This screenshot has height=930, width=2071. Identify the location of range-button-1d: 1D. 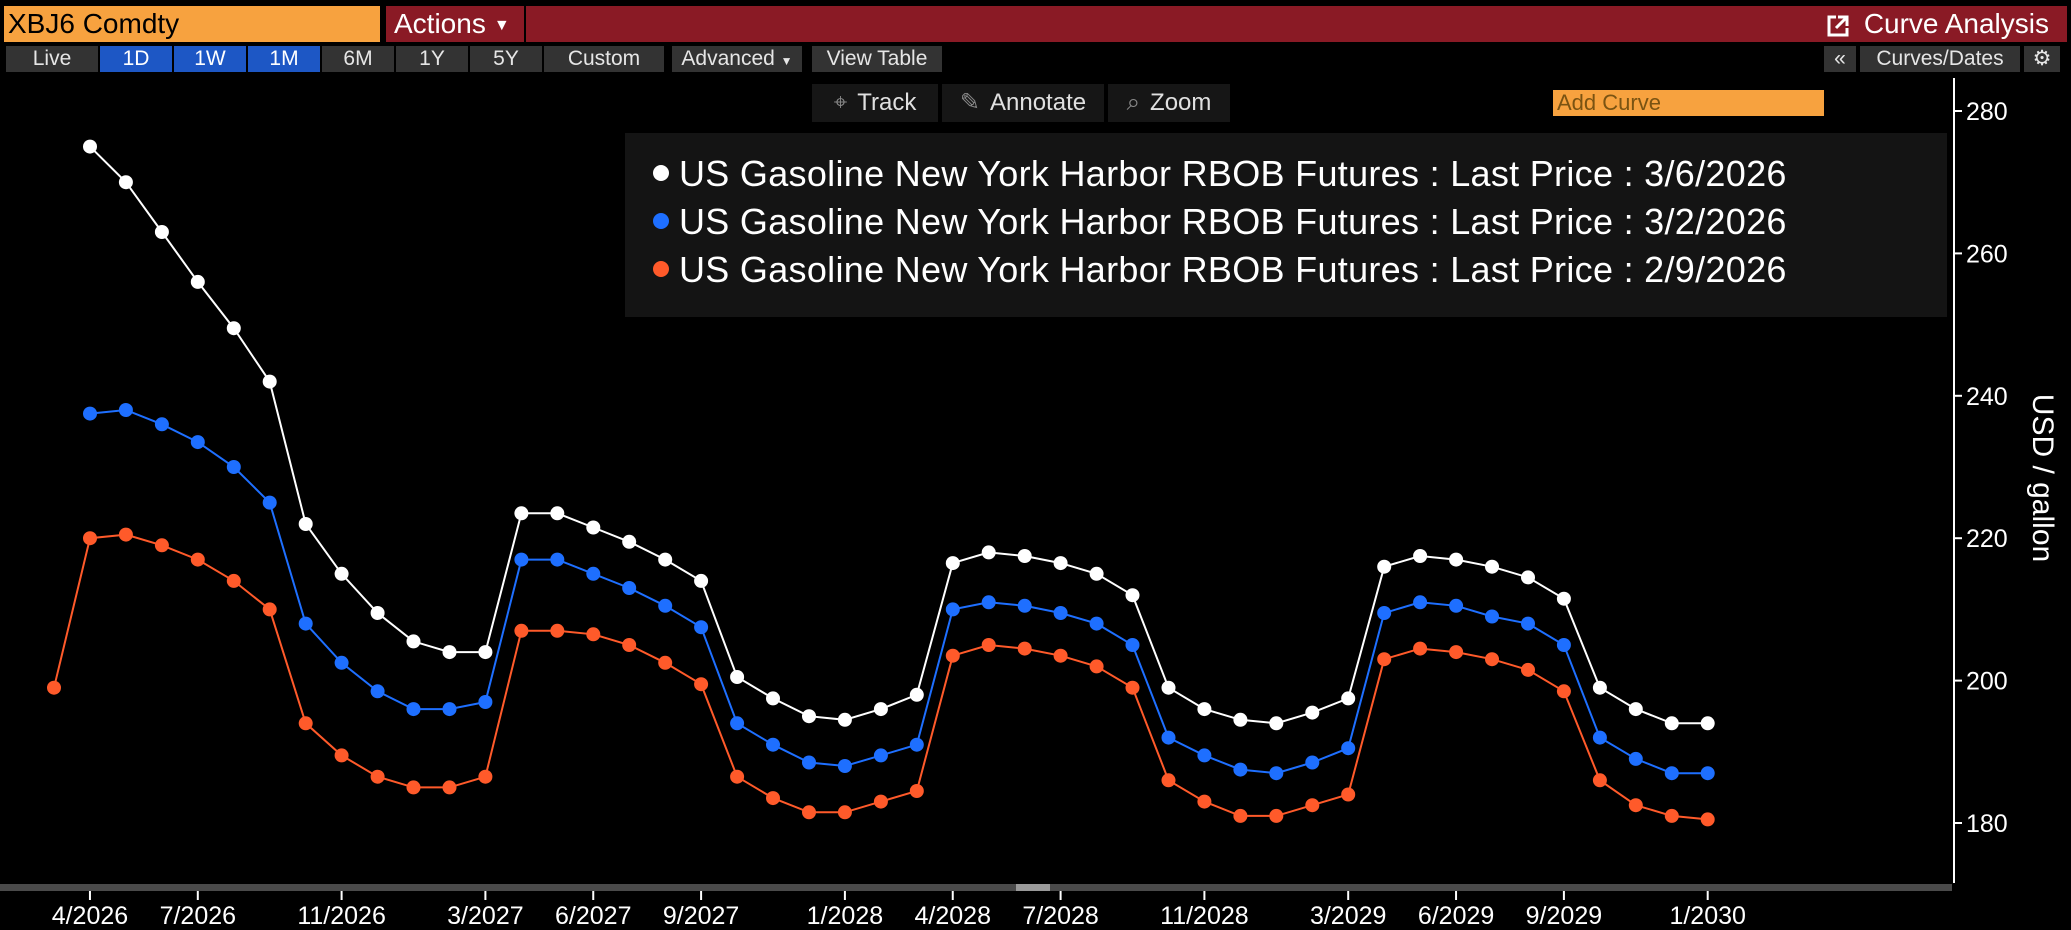
(136, 59).